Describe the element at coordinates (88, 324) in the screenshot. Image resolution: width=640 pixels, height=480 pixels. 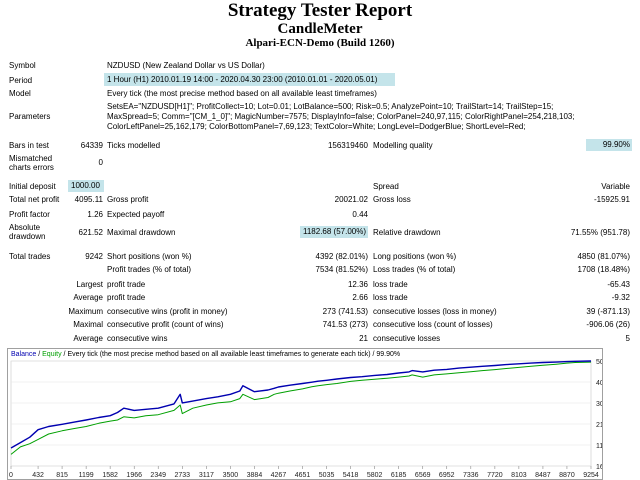
I see `maximal-label: Maximal` at that location.